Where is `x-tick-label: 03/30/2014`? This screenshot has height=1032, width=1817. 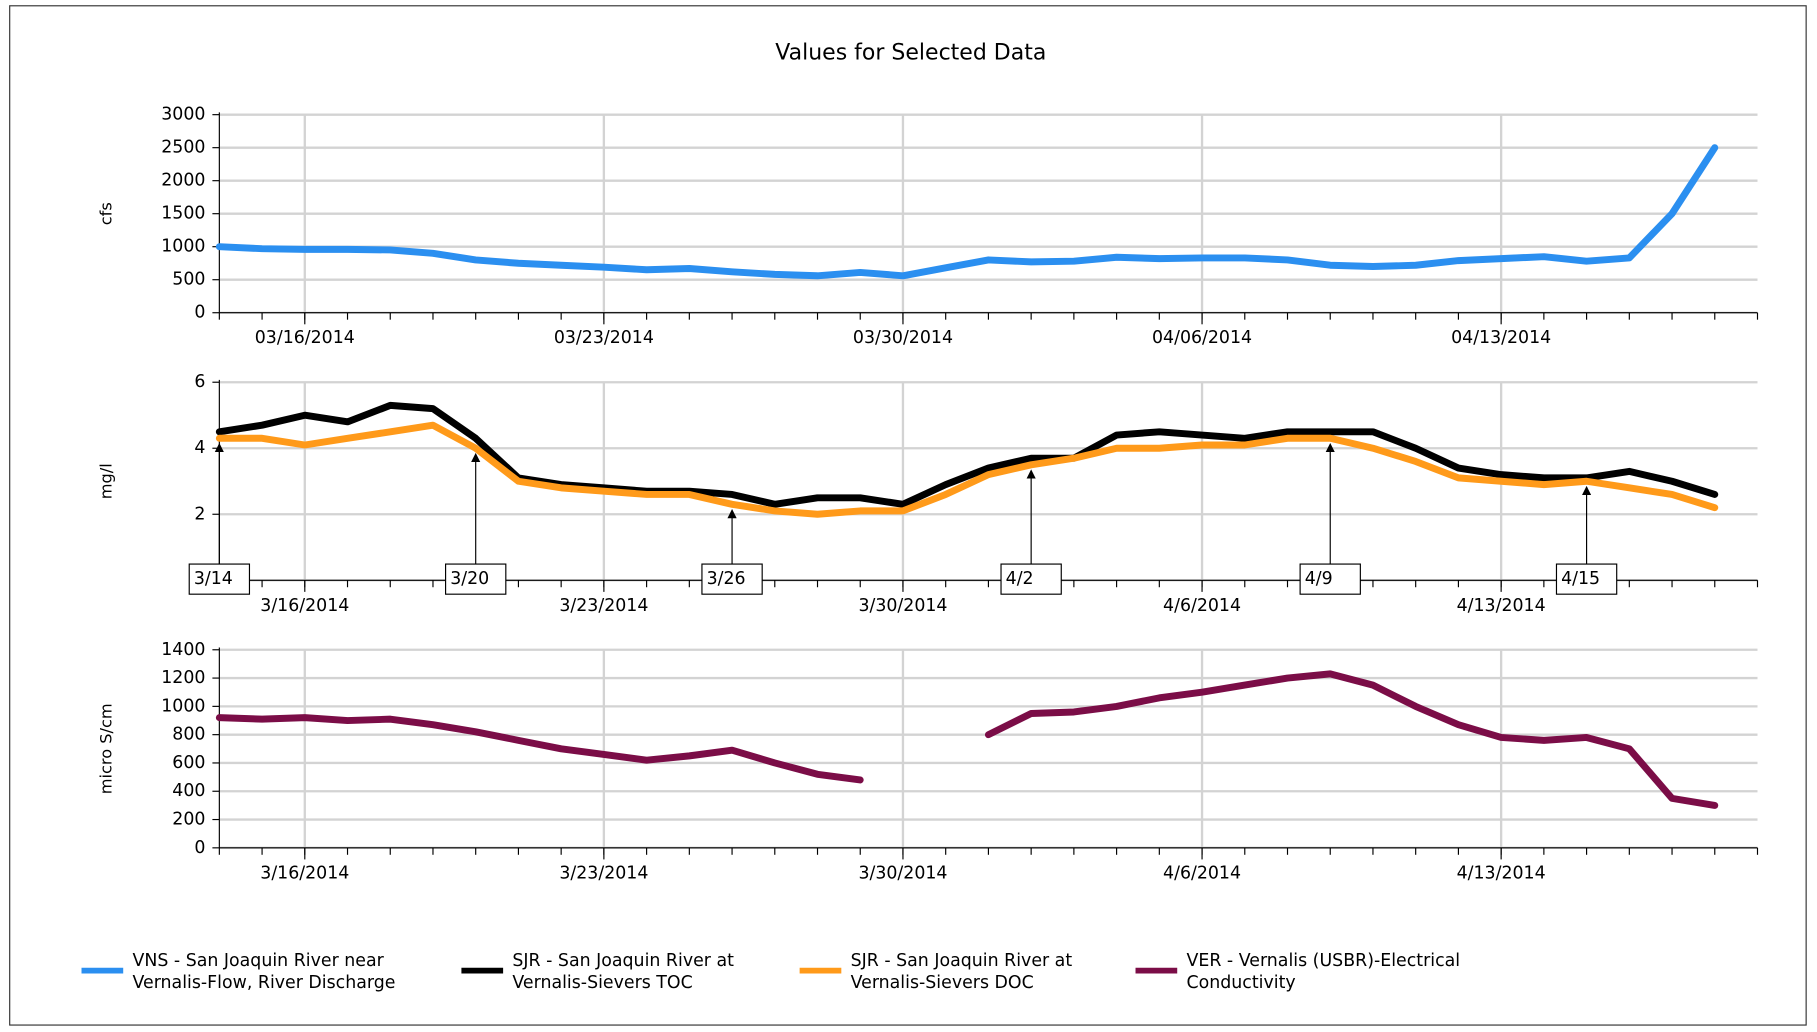
x-tick-label: 03/30/2014 is located at coordinates (903, 338).